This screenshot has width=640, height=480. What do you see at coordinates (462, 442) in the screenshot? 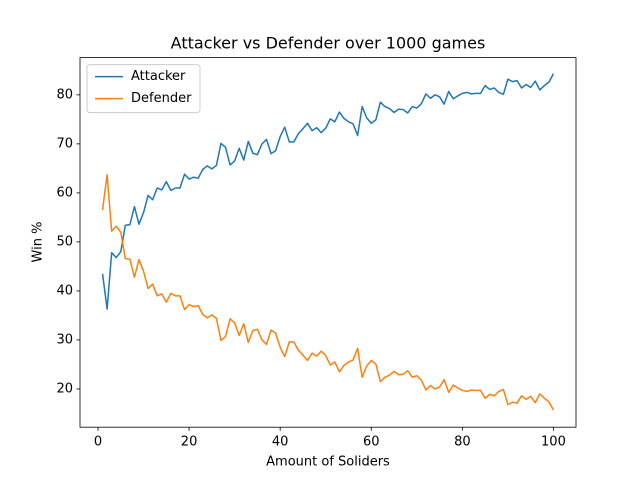
I see `x-tick-label: 80` at bounding box center [462, 442].